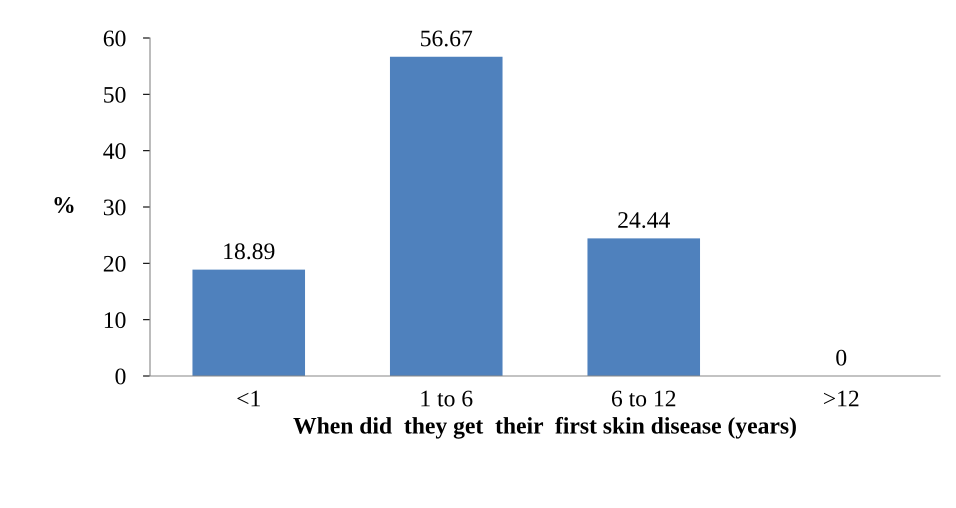 The height and width of the screenshot is (508, 956). I want to click on x-tick-label: 6 to 12, so click(644, 398).